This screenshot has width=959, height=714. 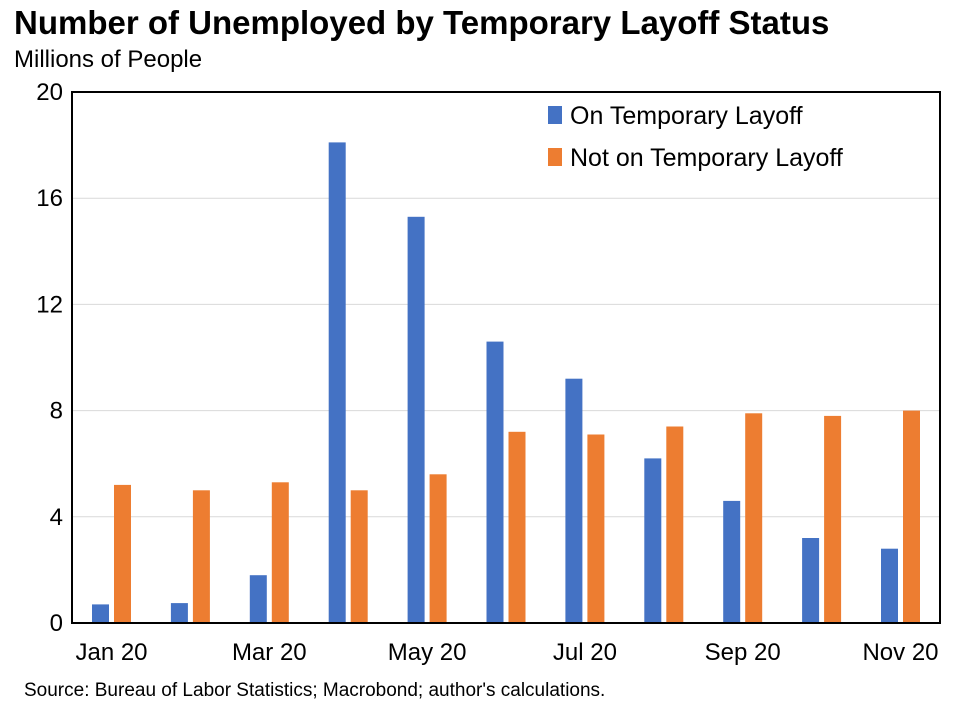 I want to click on x-tick-label: Sep 20, so click(x=743, y=652).